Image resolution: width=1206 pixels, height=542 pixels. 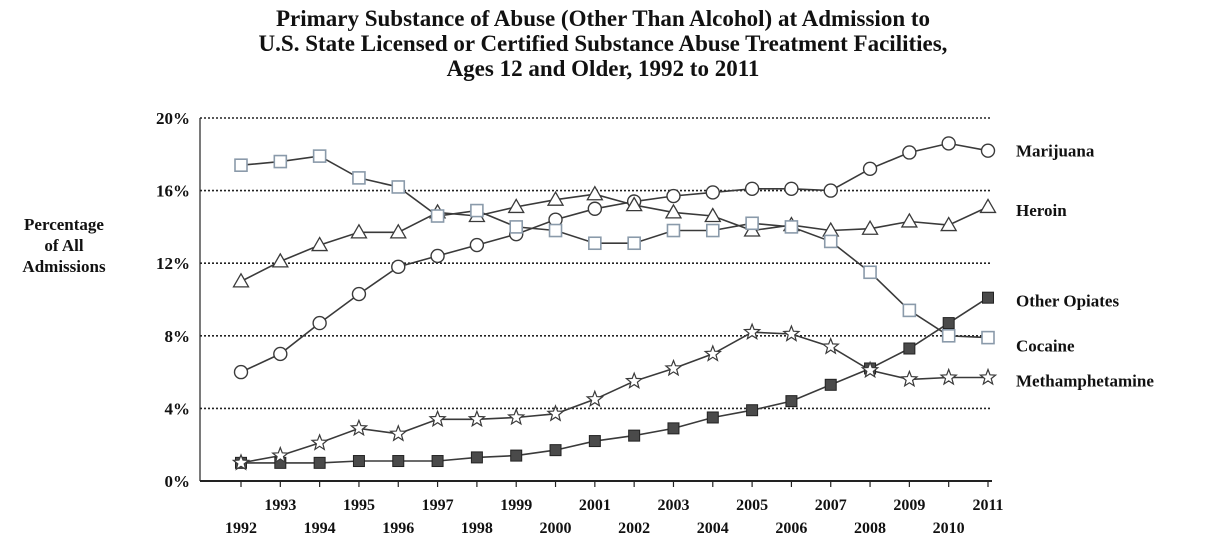 What do you see at coordinates (556, 528) in the screenshot?
I see `x-tick-label: 2000` at bounding box center [556, 528].